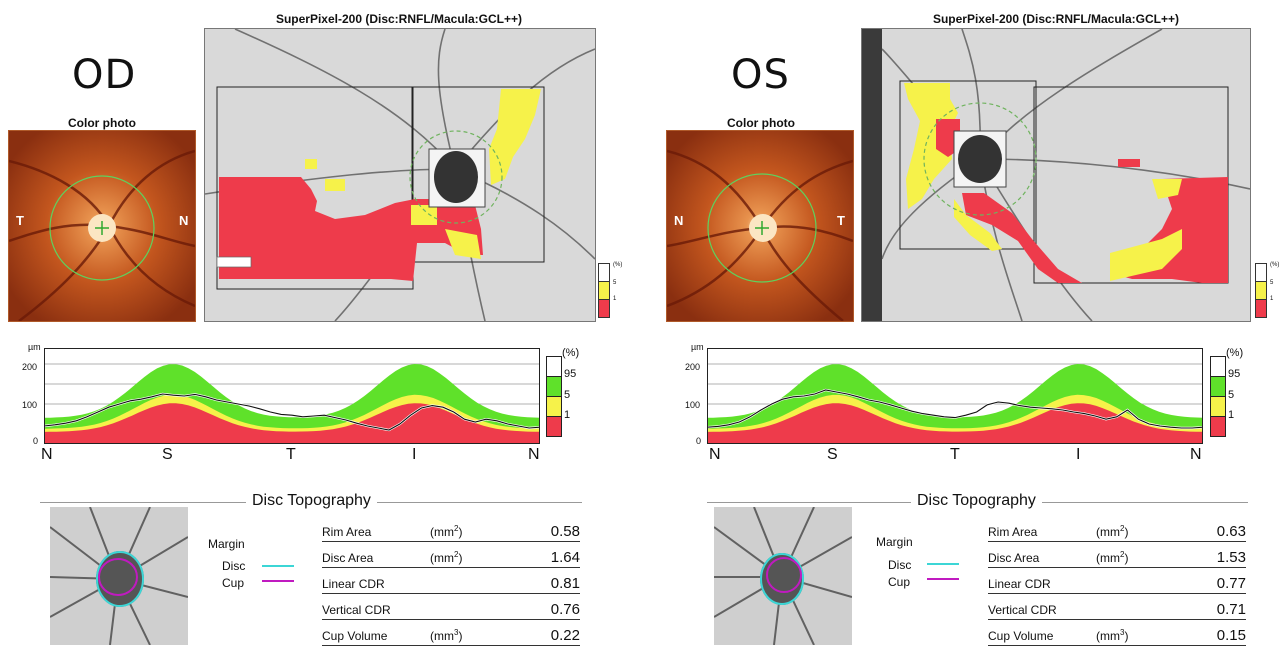 The width and height of the screenshot is (1286, 646). Describe the element at coordinates (1231, 531) in the screenshot. I see `metric-value: 0.63` at that location.